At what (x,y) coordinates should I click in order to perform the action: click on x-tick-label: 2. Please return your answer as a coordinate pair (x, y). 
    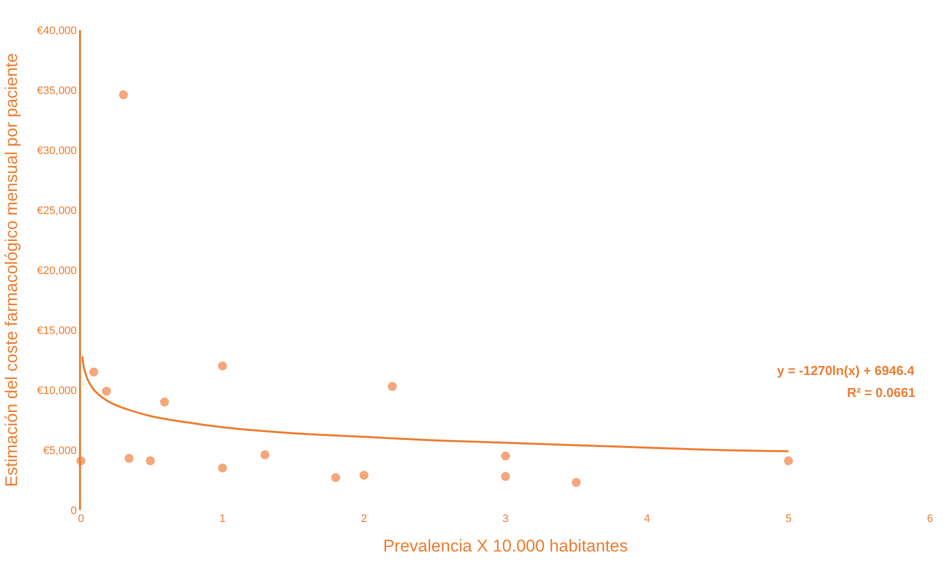
    Looking at the image, I should click on (364, 519).